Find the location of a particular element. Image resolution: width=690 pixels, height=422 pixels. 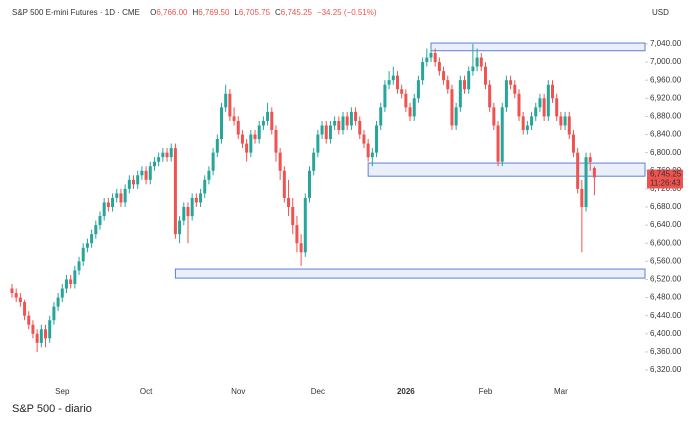

y-tick-label: 6,560.00 is located at coordinates (666, 260).